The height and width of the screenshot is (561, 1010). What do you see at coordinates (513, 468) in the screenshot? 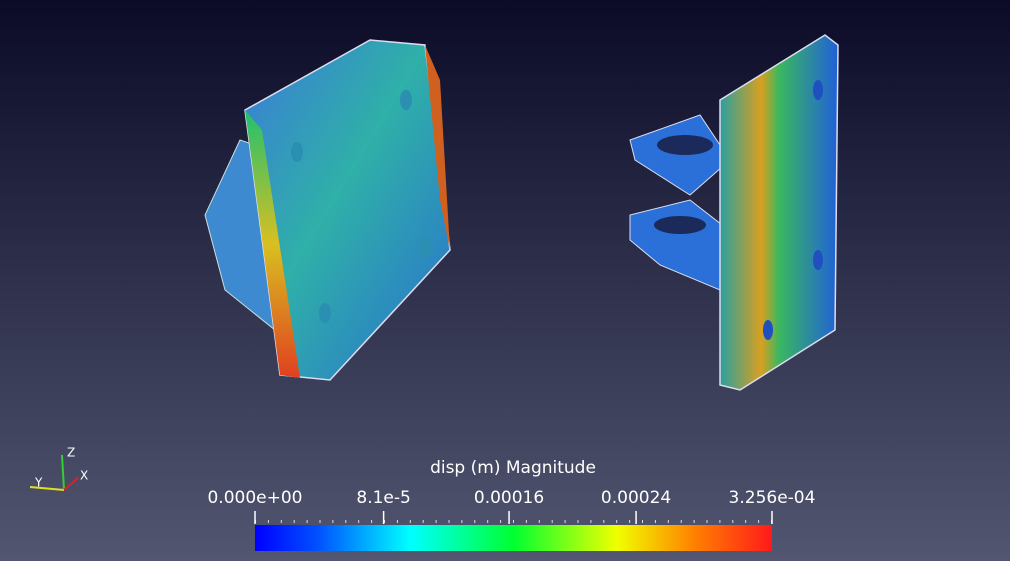
I see `colorbar-title: disp (m) Magnitude` at bounding box center [513, 468].